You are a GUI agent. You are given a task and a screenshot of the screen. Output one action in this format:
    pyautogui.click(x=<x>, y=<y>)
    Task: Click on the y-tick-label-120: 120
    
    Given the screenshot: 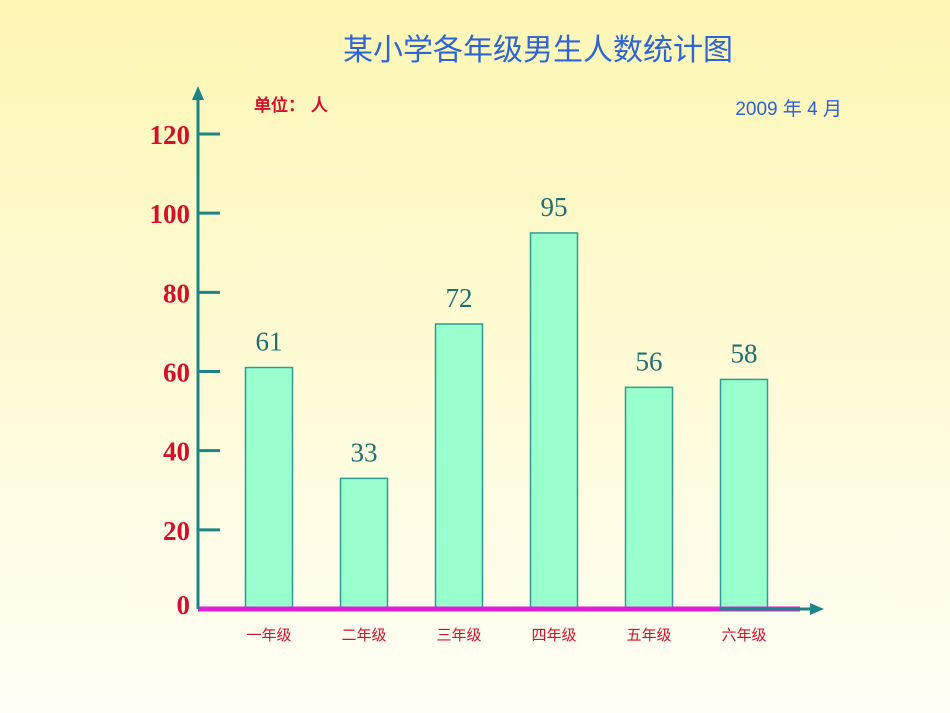 What is the action you would take?
    pyautogui.click(x=170, y=135)
    